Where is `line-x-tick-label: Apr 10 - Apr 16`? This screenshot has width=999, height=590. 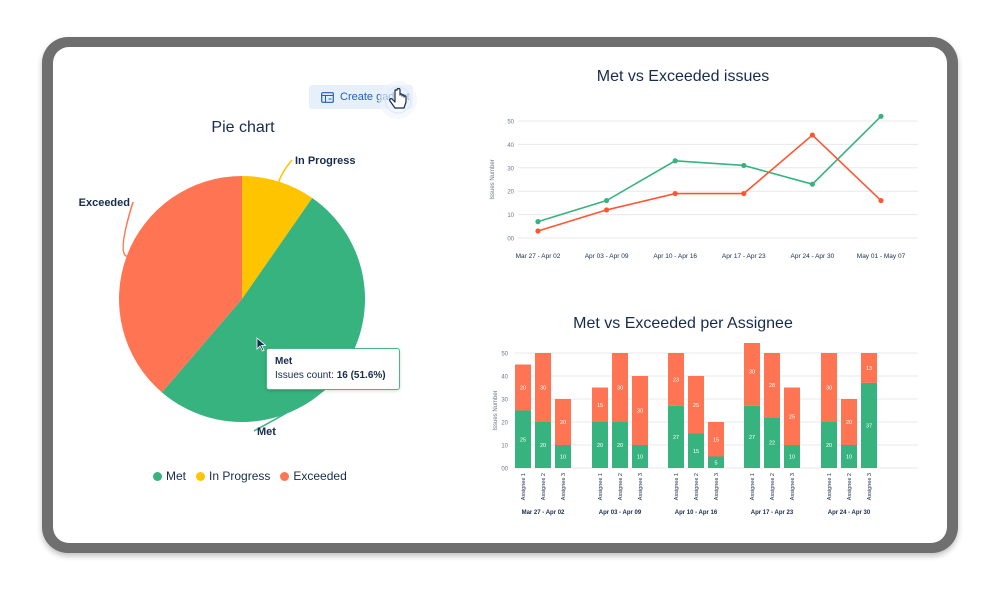
line-x-tick-label: Apr 10 - Apr 16 is located at coordinates (675, 256).